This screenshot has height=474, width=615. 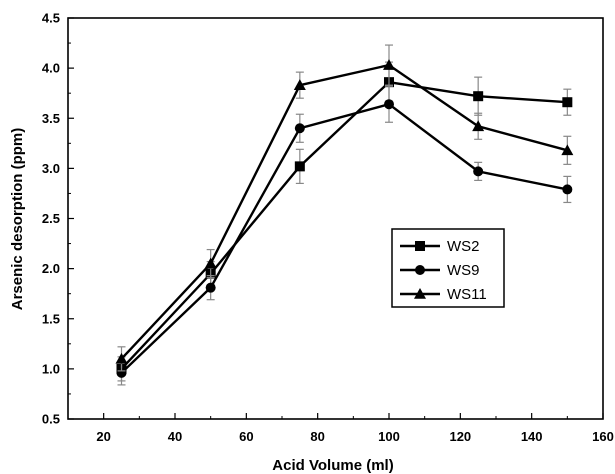 What do you see at coordinates (603, 436) in the screenshot?
I see `x-tick-label: 160` at bounding box center [603, 436].